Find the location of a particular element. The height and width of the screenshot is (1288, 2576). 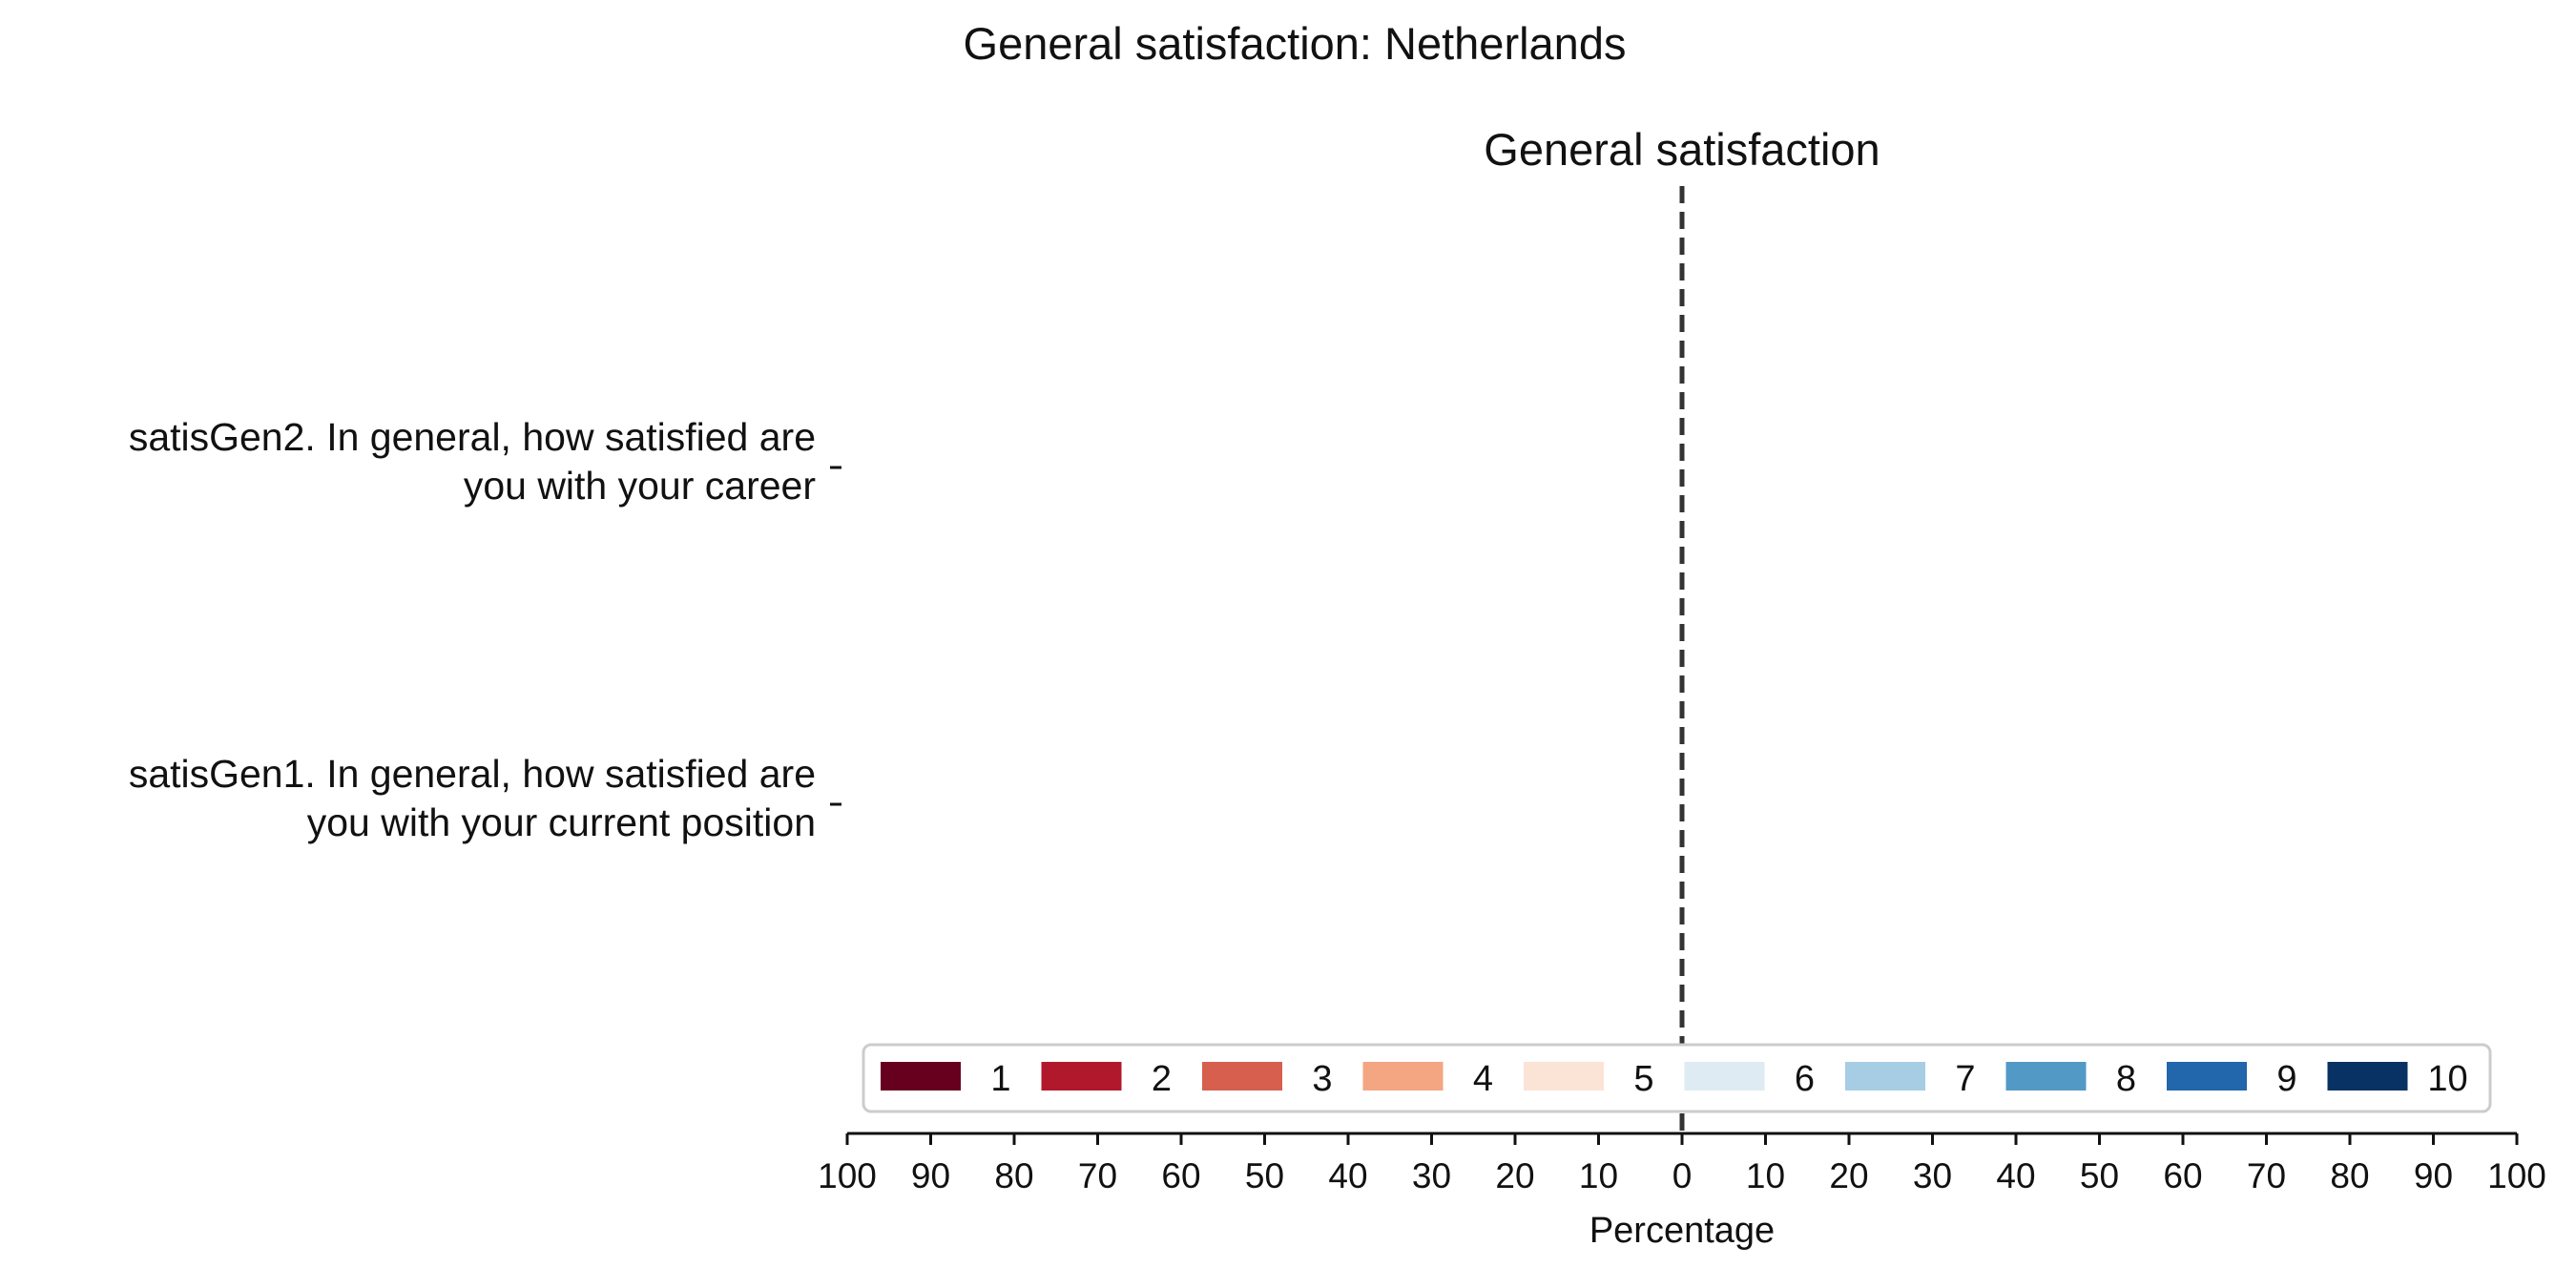

legend-label: 2 is located at coordinates (1162, 1079).